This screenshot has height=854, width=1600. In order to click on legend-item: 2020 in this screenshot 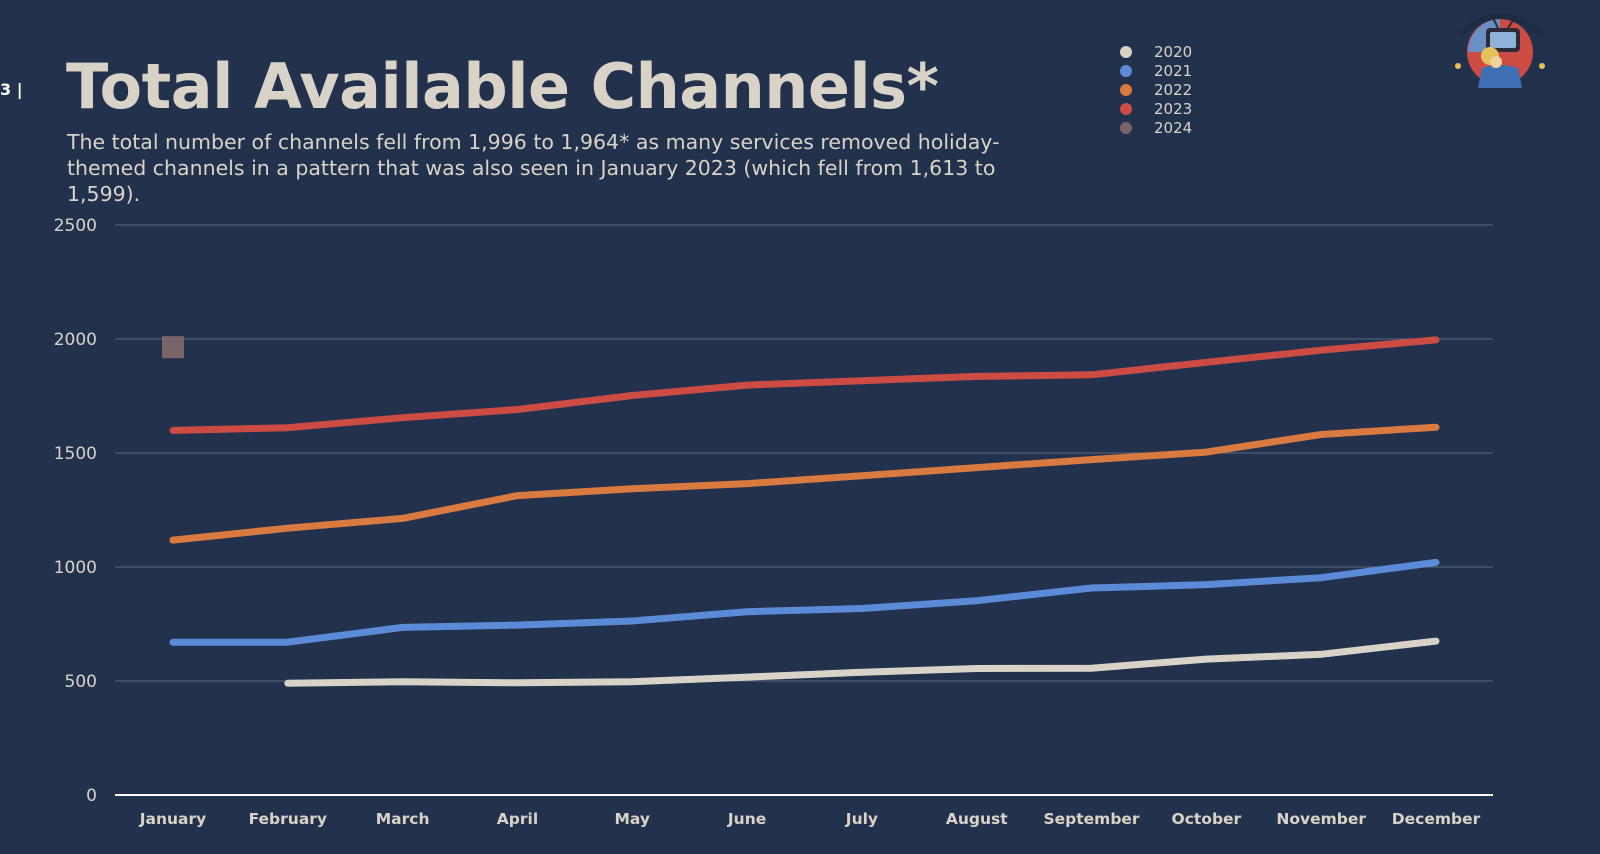, I will do `click(1156, 51)`.